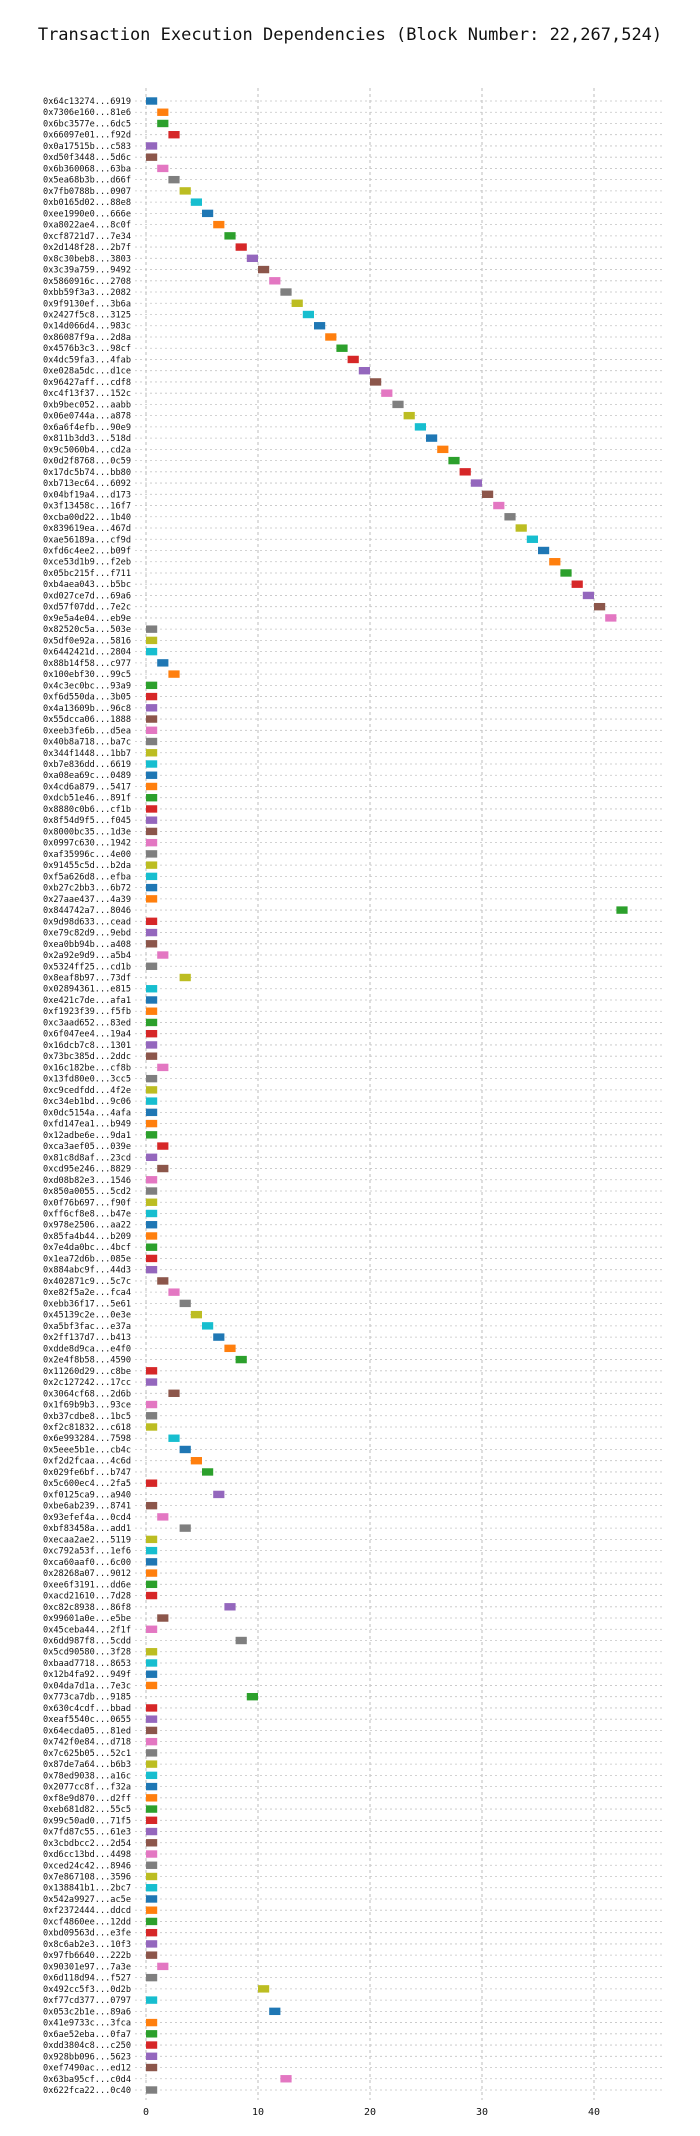 This screenshot has height=2136, width=700. What do you see at coordinates (87, 1023) in the screenshot?
I see `y-tick-label: 0xc3aad652...83ed` at bounding box center [87, 1023].